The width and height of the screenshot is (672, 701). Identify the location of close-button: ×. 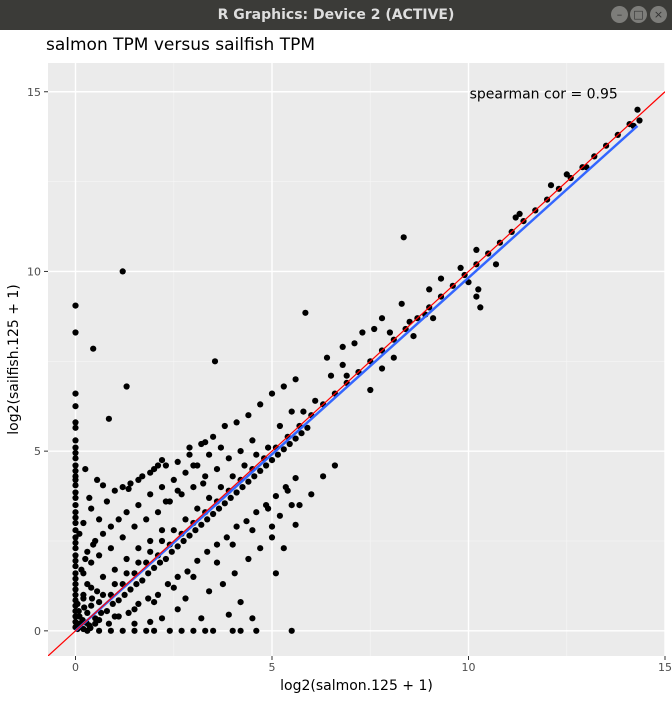
(658, 14).